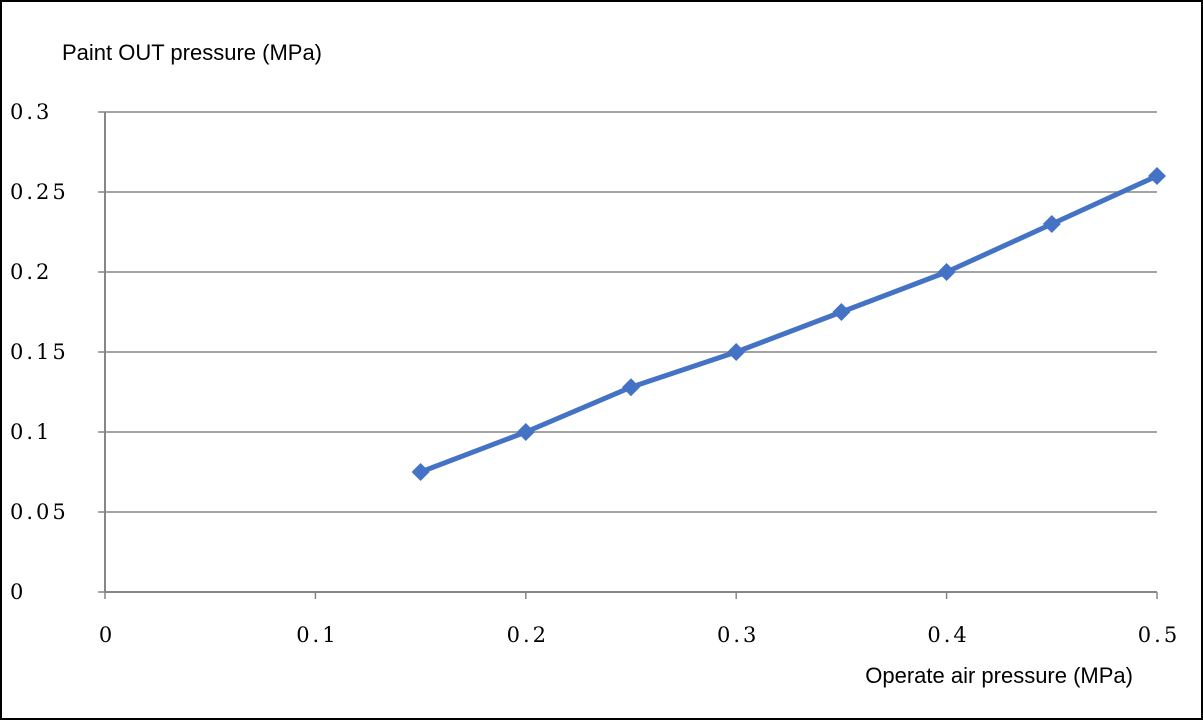 The height and width of the screenshot is (720, 1203). Describe the element at coordinates (192, 52) in the screenshot. I see `y-axis-label: Paint OUT pressure (MPa)` at that location.